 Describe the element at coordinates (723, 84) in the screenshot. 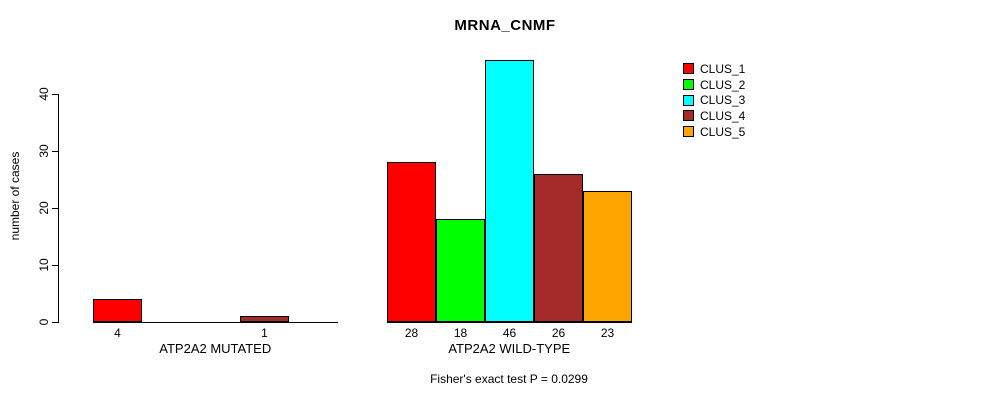

I see `legend-label: CLUS_2` at that location.